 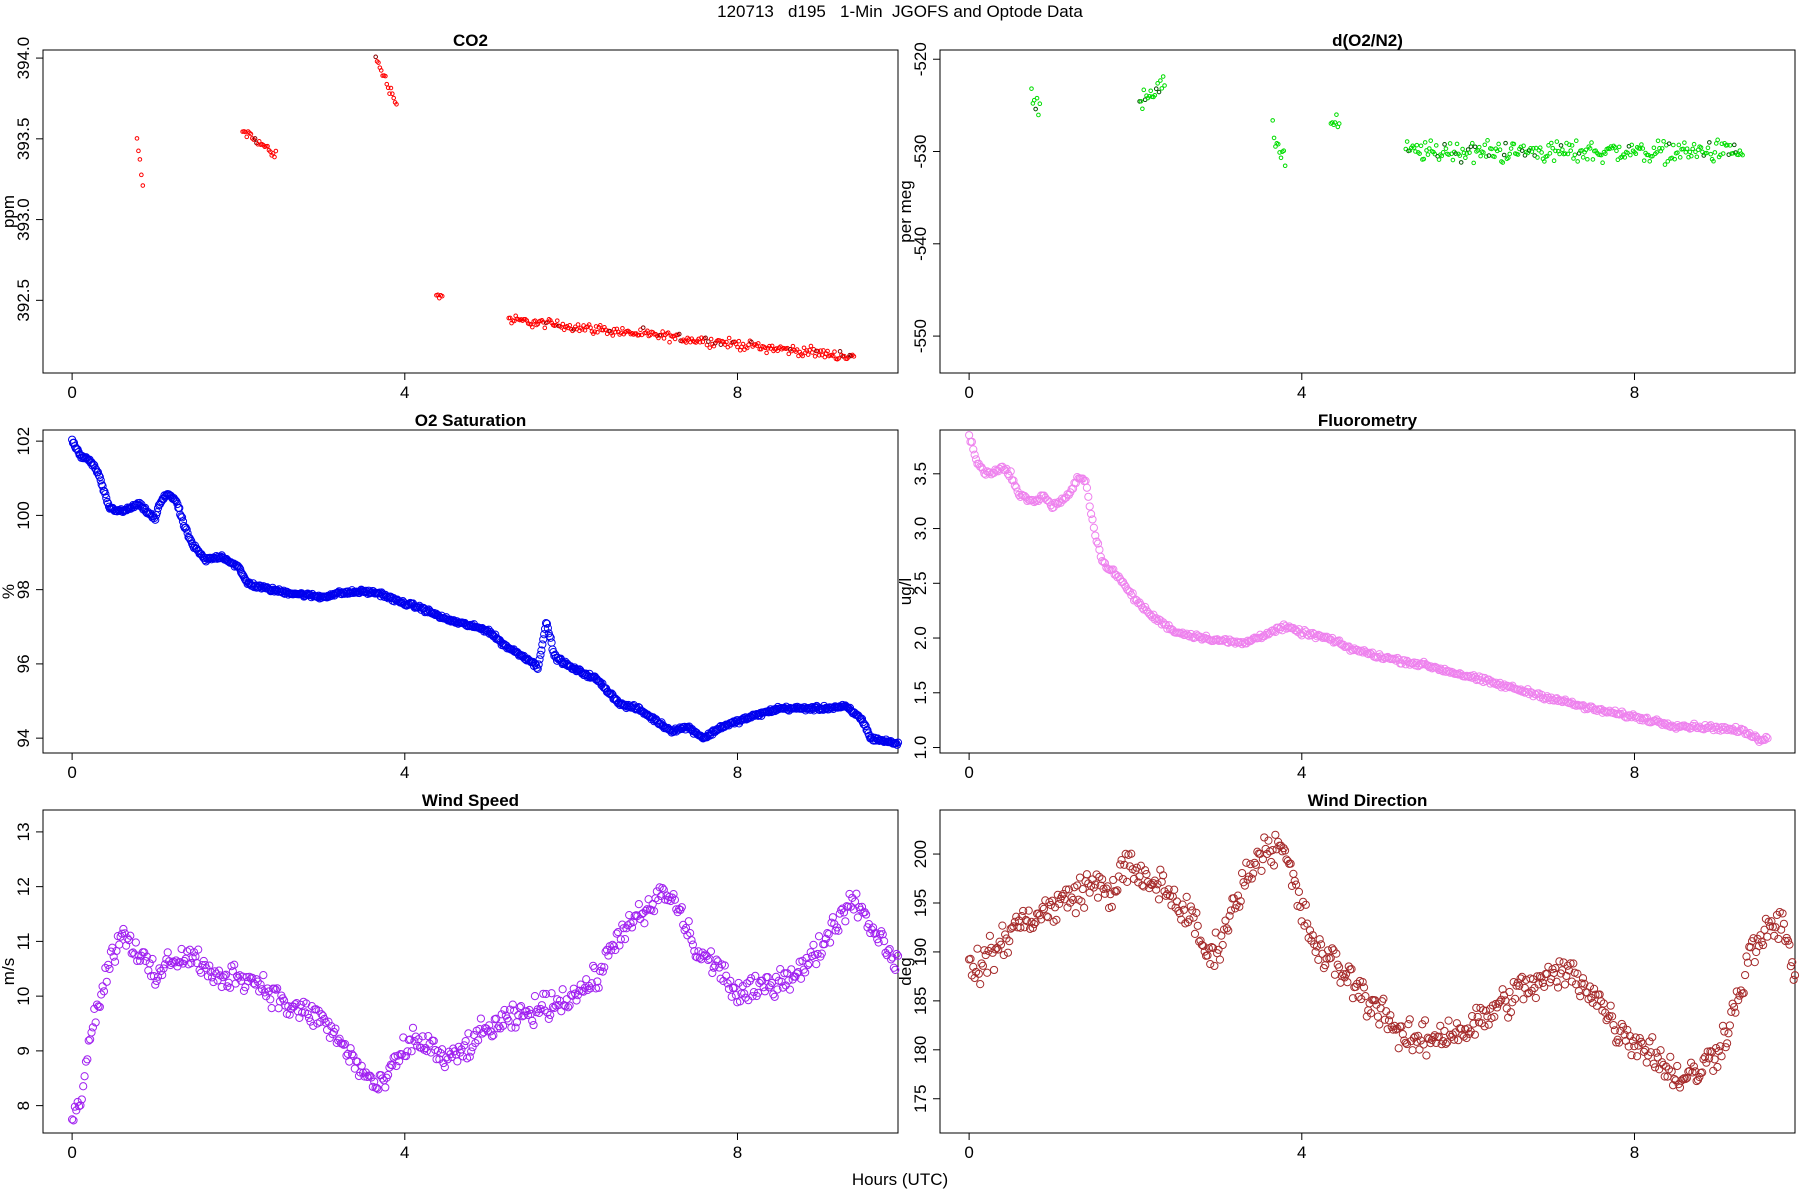 I want to click on co2-plot-frame, so click(x=470, y=211).